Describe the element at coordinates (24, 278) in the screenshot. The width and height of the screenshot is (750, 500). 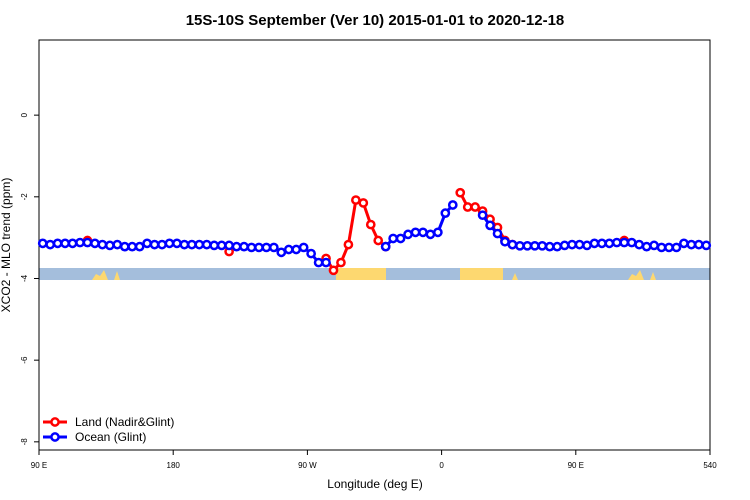
I see `y-tick-label: -4` at that location.